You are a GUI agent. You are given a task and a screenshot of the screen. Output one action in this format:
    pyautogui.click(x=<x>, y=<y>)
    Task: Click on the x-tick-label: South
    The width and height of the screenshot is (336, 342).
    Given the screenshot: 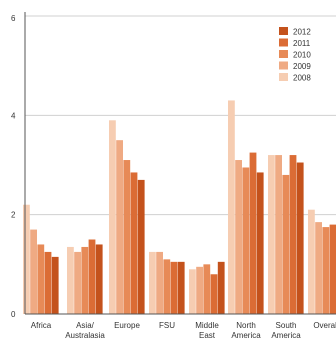 What is the action you would take?
    pyautogui.click(x=286, y=325)
    